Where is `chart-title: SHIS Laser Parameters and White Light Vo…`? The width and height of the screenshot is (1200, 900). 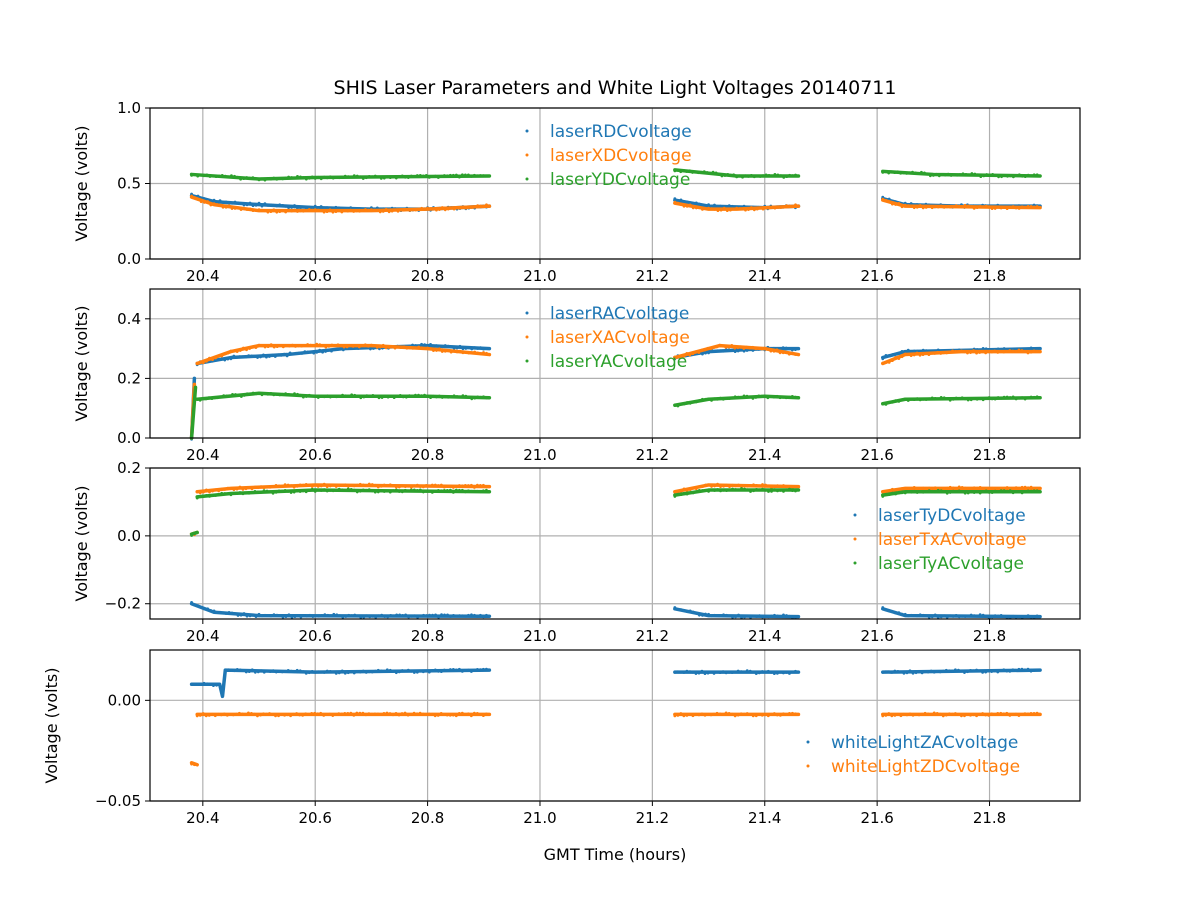
chart-title: SHIS Laser Parameters and White Light Vo… is located at coordinates (615, 88).